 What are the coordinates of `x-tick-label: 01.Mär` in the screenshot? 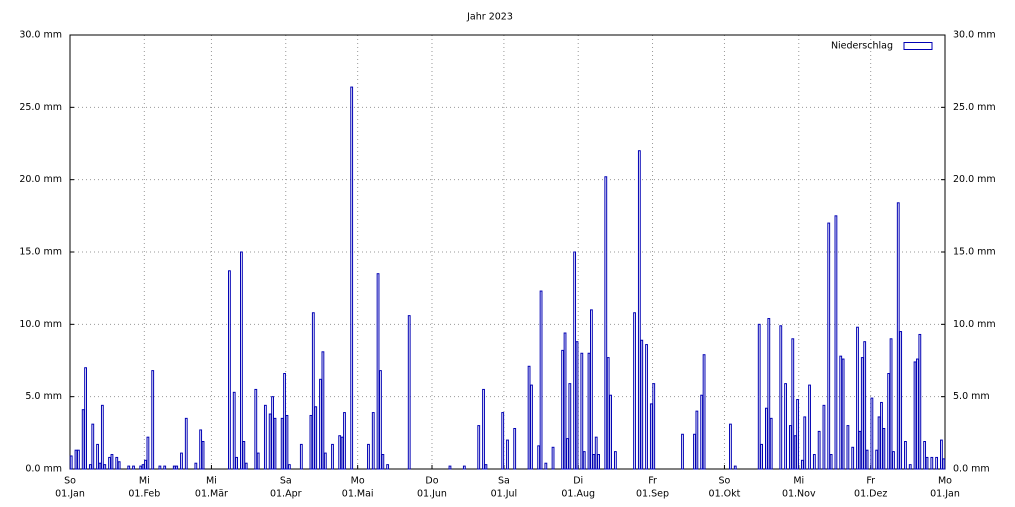 It's located at (211, 494).